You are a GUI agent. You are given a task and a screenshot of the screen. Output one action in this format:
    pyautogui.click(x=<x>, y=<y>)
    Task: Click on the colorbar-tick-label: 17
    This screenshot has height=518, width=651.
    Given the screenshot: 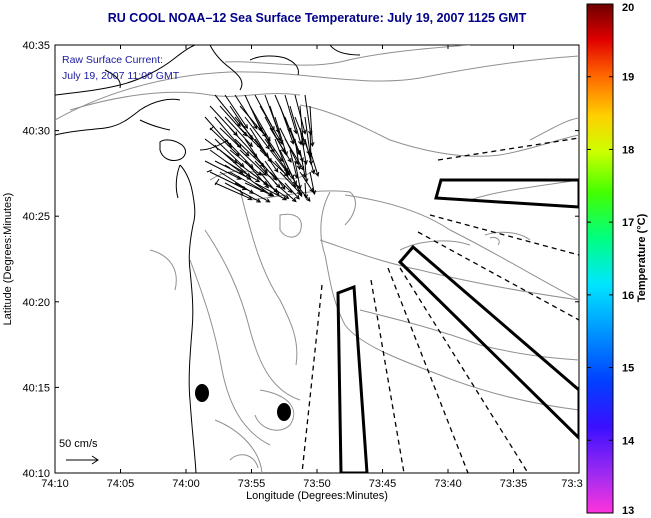 What is the action you would take?
    pyautogui.click(x=628, y=223)
    